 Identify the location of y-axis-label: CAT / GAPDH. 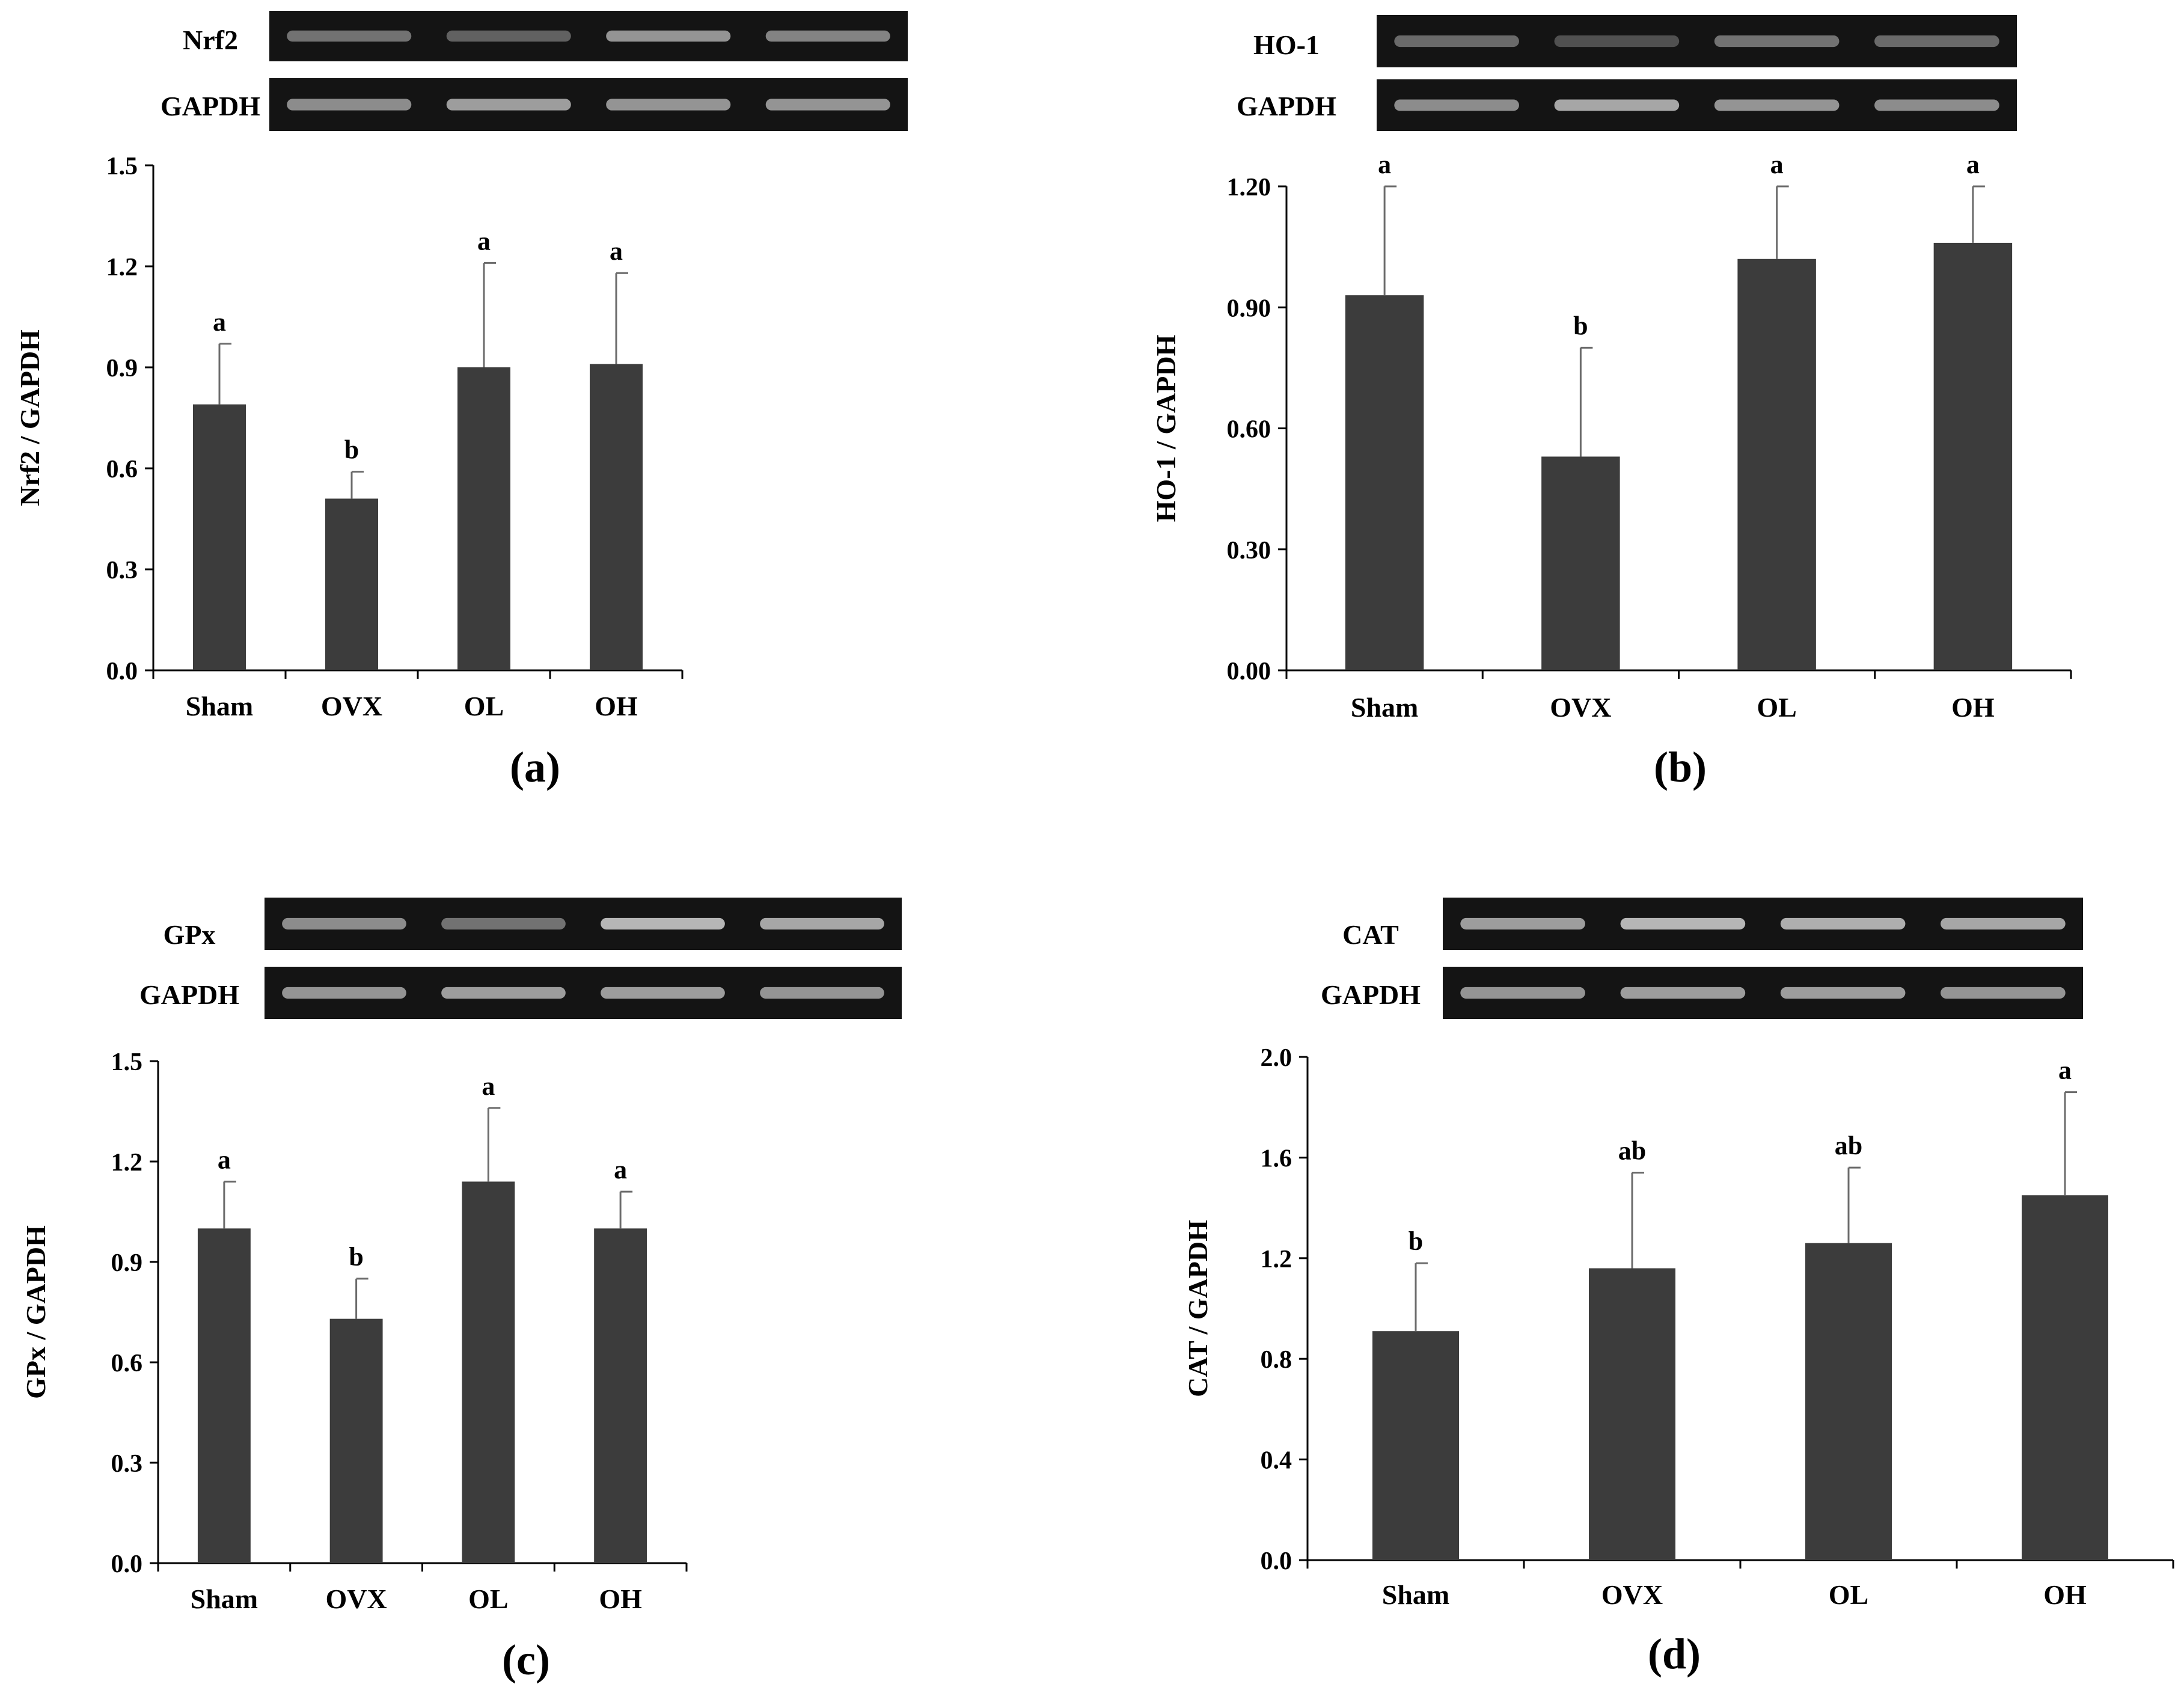
(1197, 1308).